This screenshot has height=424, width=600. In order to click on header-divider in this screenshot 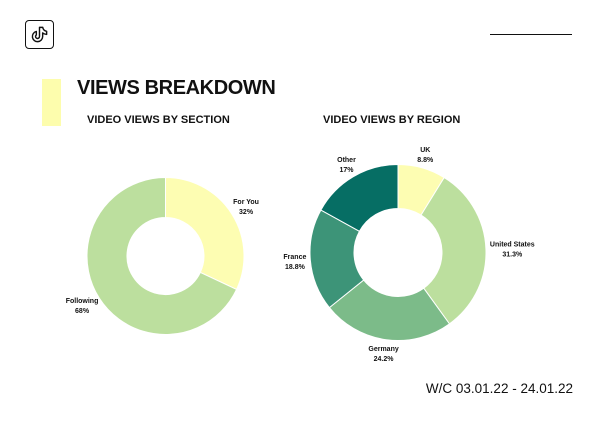, I will do `click(531, 34)`.